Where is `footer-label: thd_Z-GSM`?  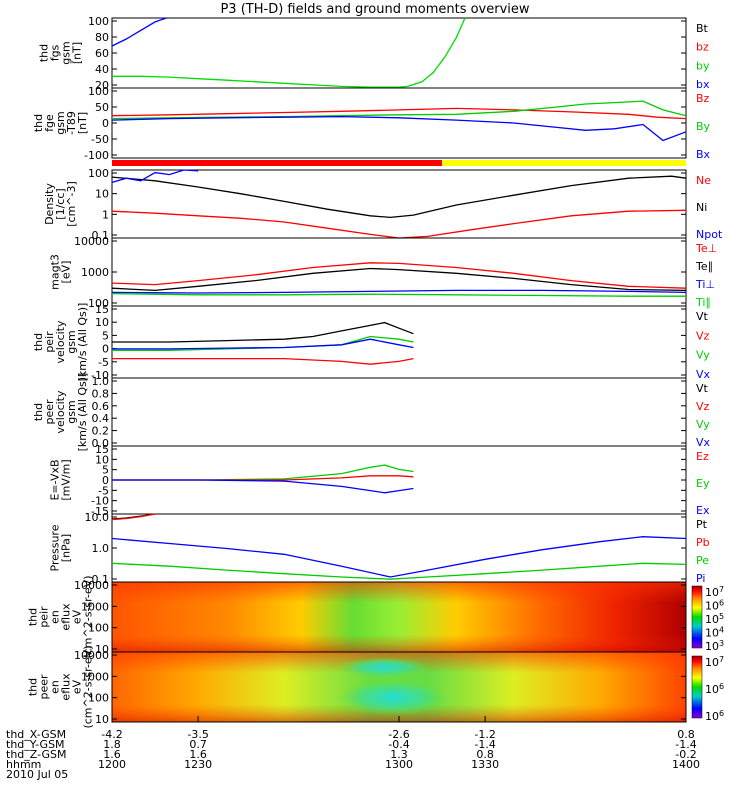
footer-label: thd_Z-GSM is located at coordinates (36, 754).